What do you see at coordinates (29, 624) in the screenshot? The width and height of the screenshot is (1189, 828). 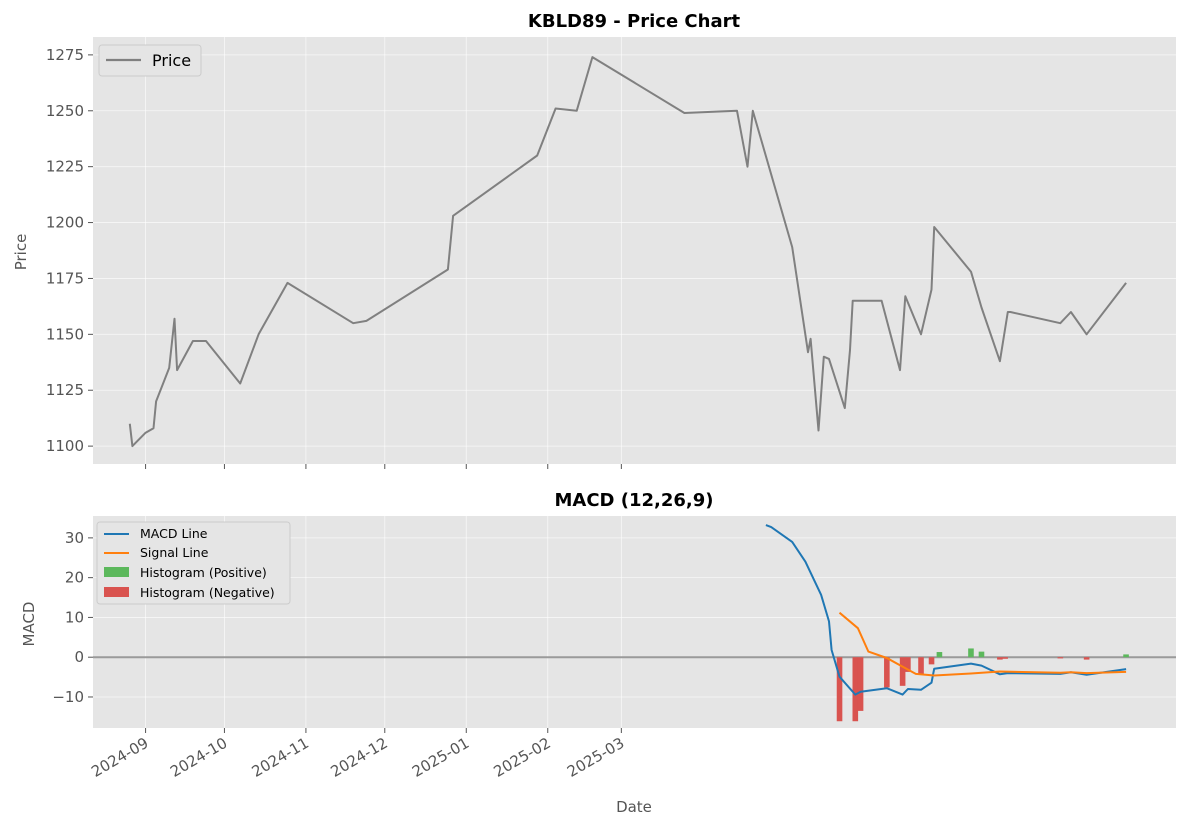 I see `macd-y-axis-label: MACD` at bounding box center [29, 624].